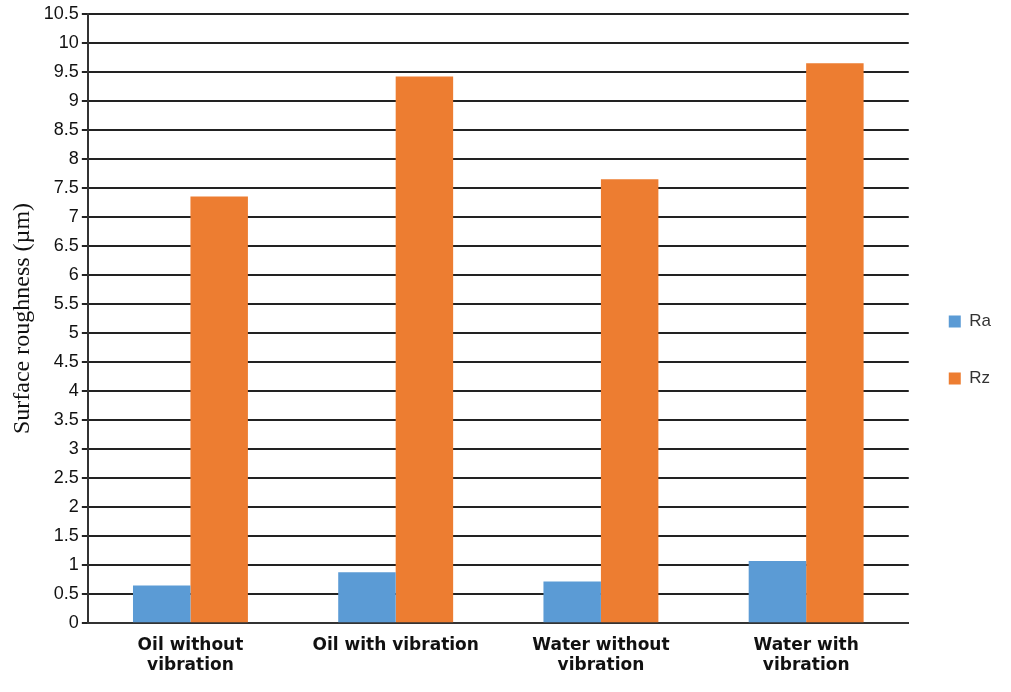  I want to click on x-tick-label: Water without vibration, so click(601, 654).